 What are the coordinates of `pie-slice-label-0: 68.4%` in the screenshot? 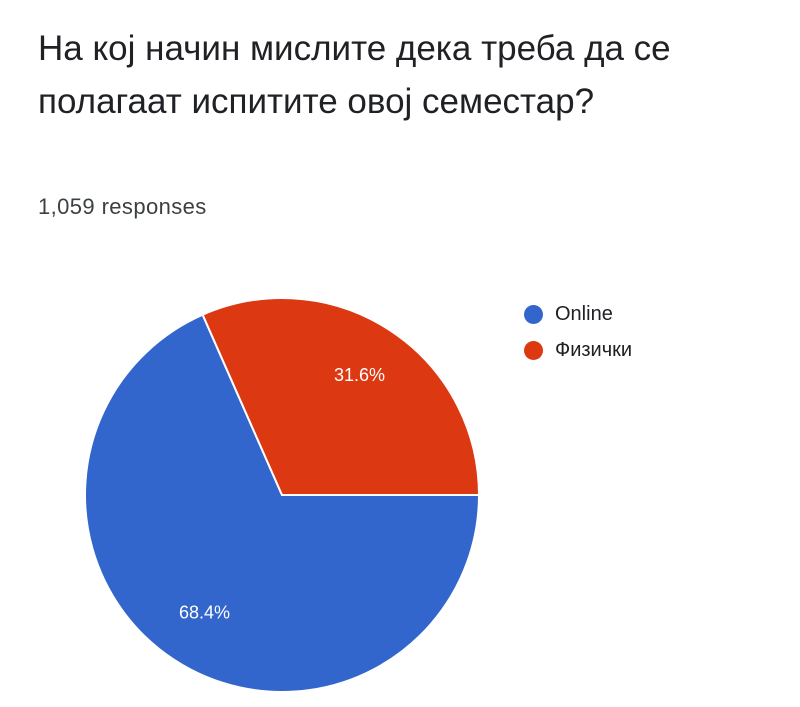 It's located at (204, 613).